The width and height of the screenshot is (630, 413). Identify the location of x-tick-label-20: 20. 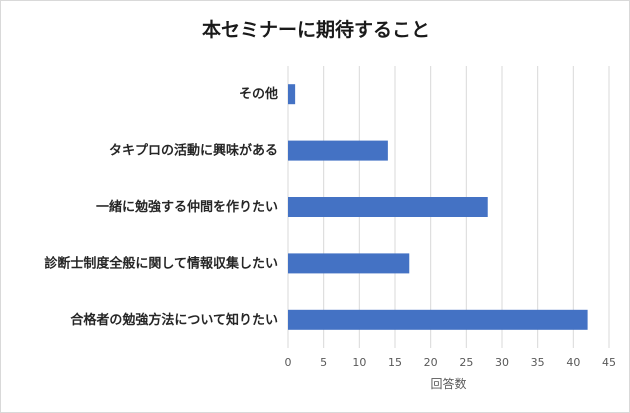
(431, 362).